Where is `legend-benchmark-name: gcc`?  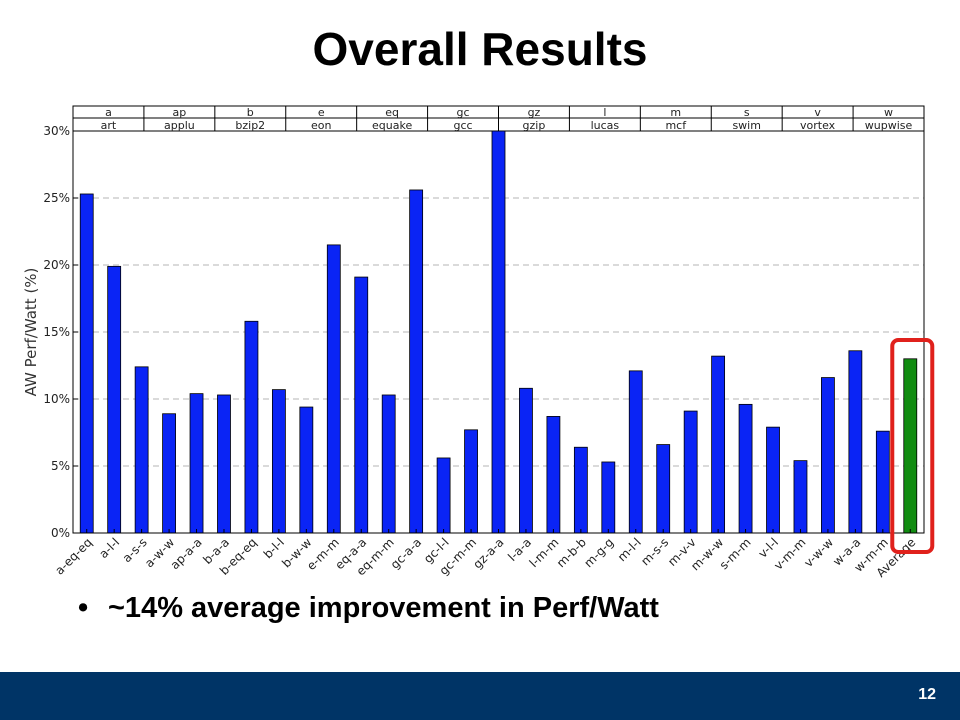
legend-benchmark-name: gcc is located at coordinates (463, 125).